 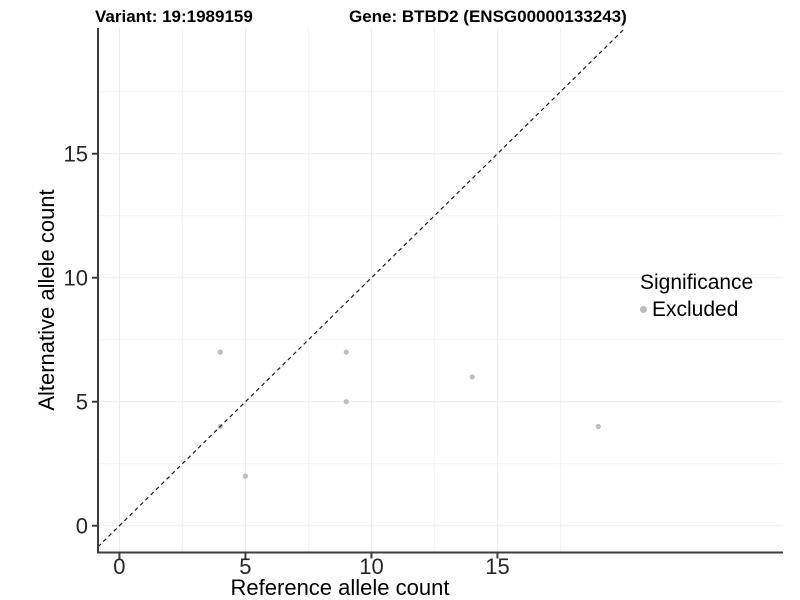 I want to click on data-points, so click(x=409, y=414).